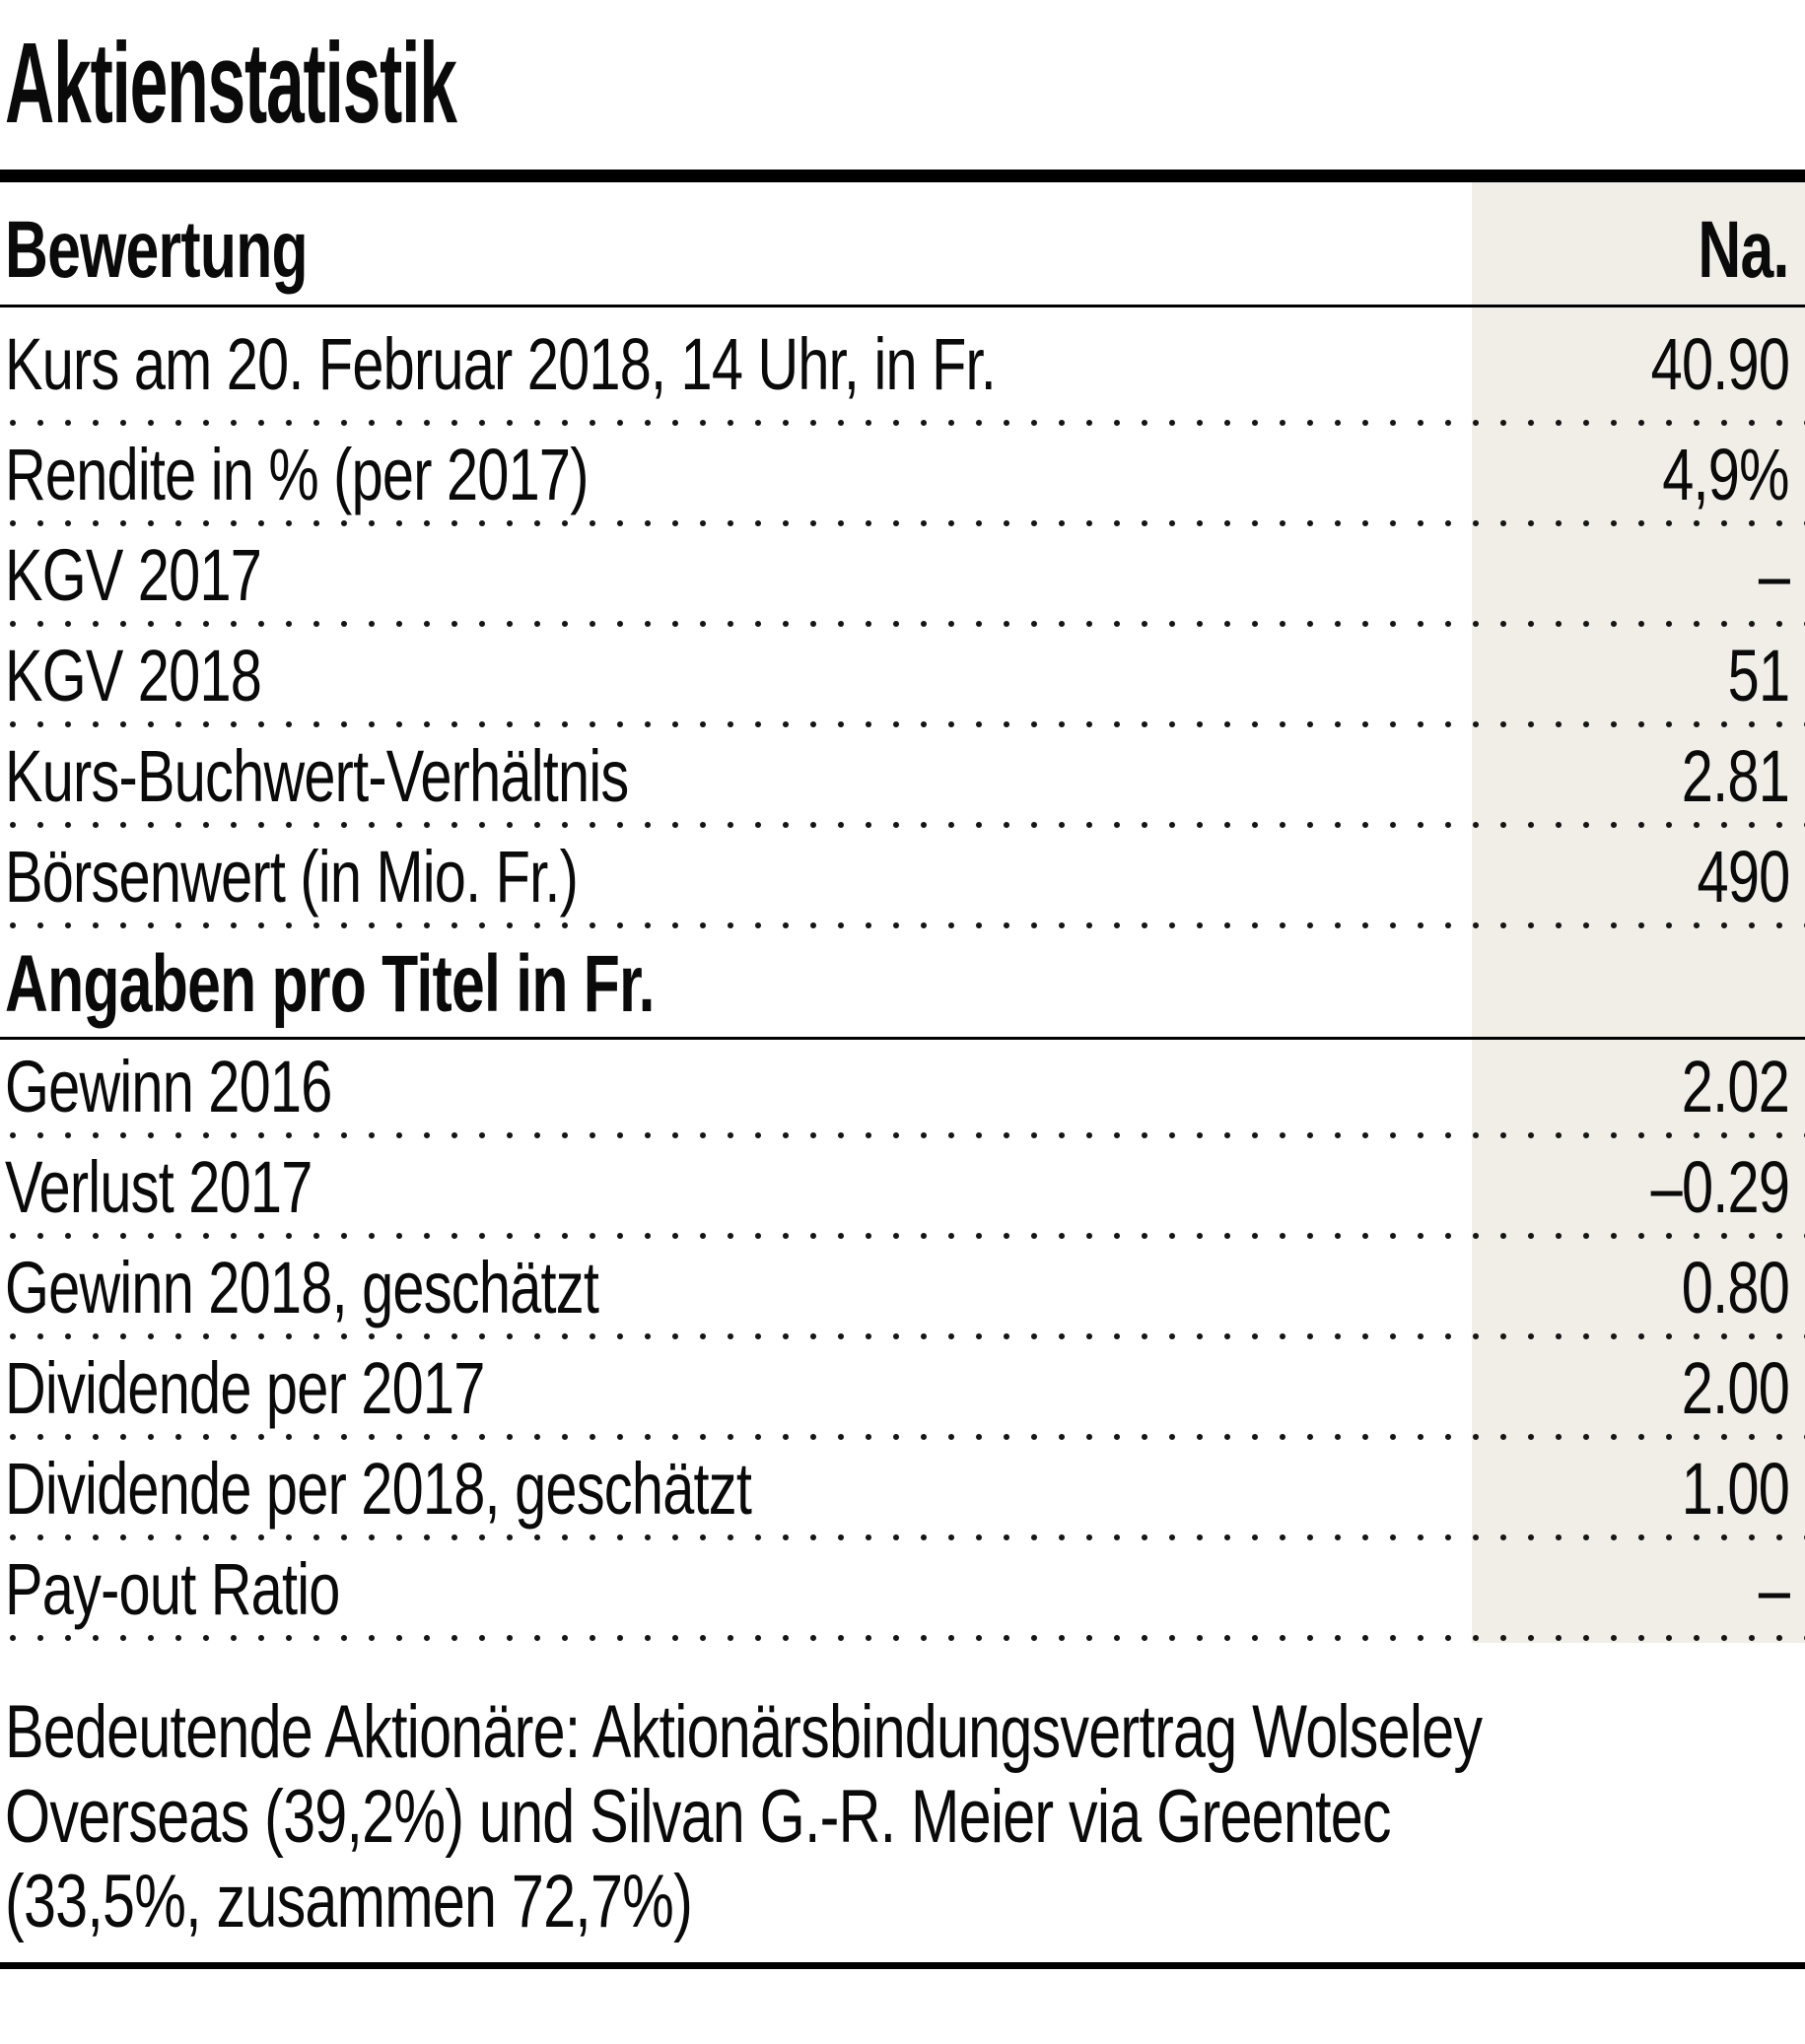  Describe the element at coordinates (158, 1187) in the screenshot. I see `row-label: Verlust 2017` at that location.